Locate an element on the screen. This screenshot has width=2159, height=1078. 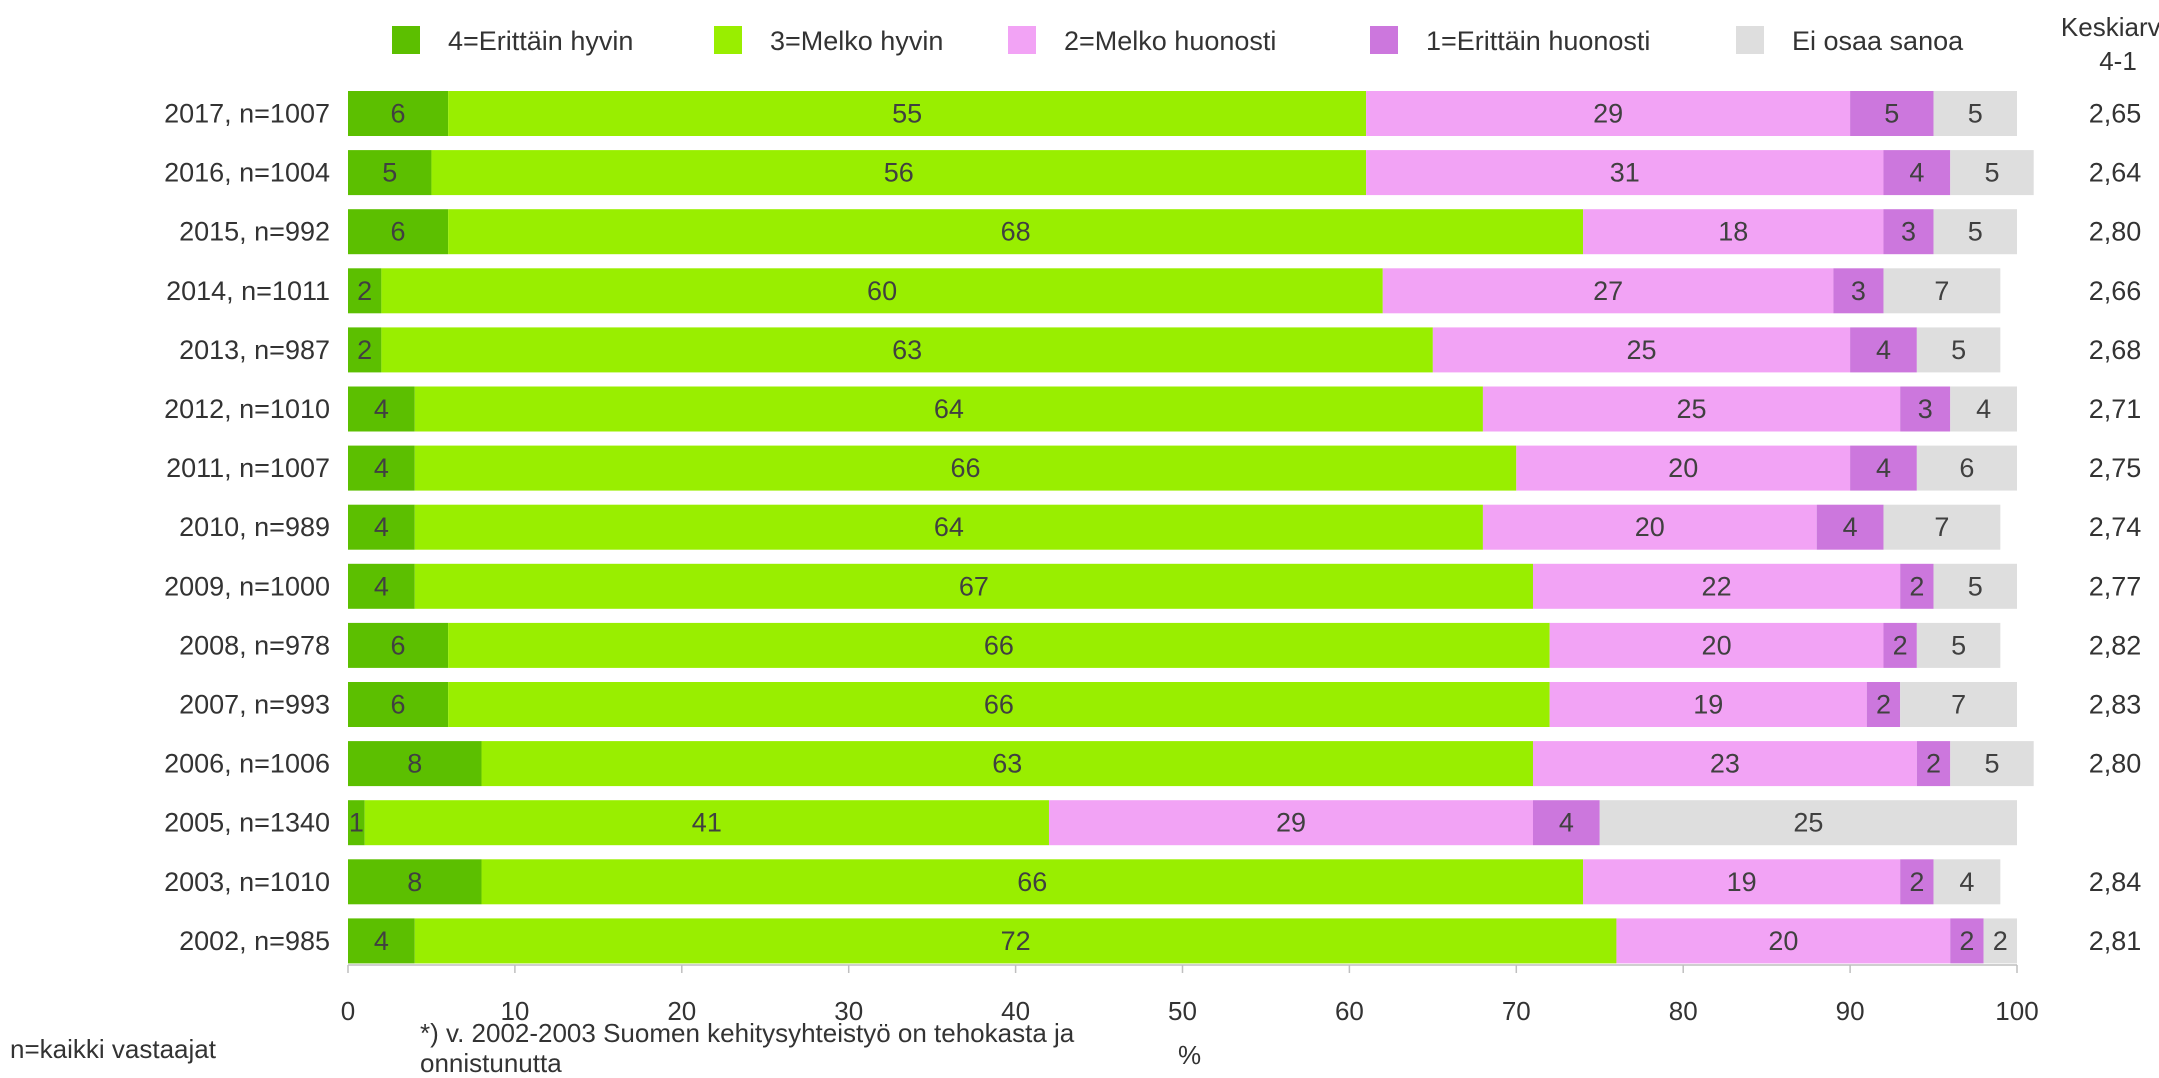
data-label: 31 is located at coordinates (1625, 173).